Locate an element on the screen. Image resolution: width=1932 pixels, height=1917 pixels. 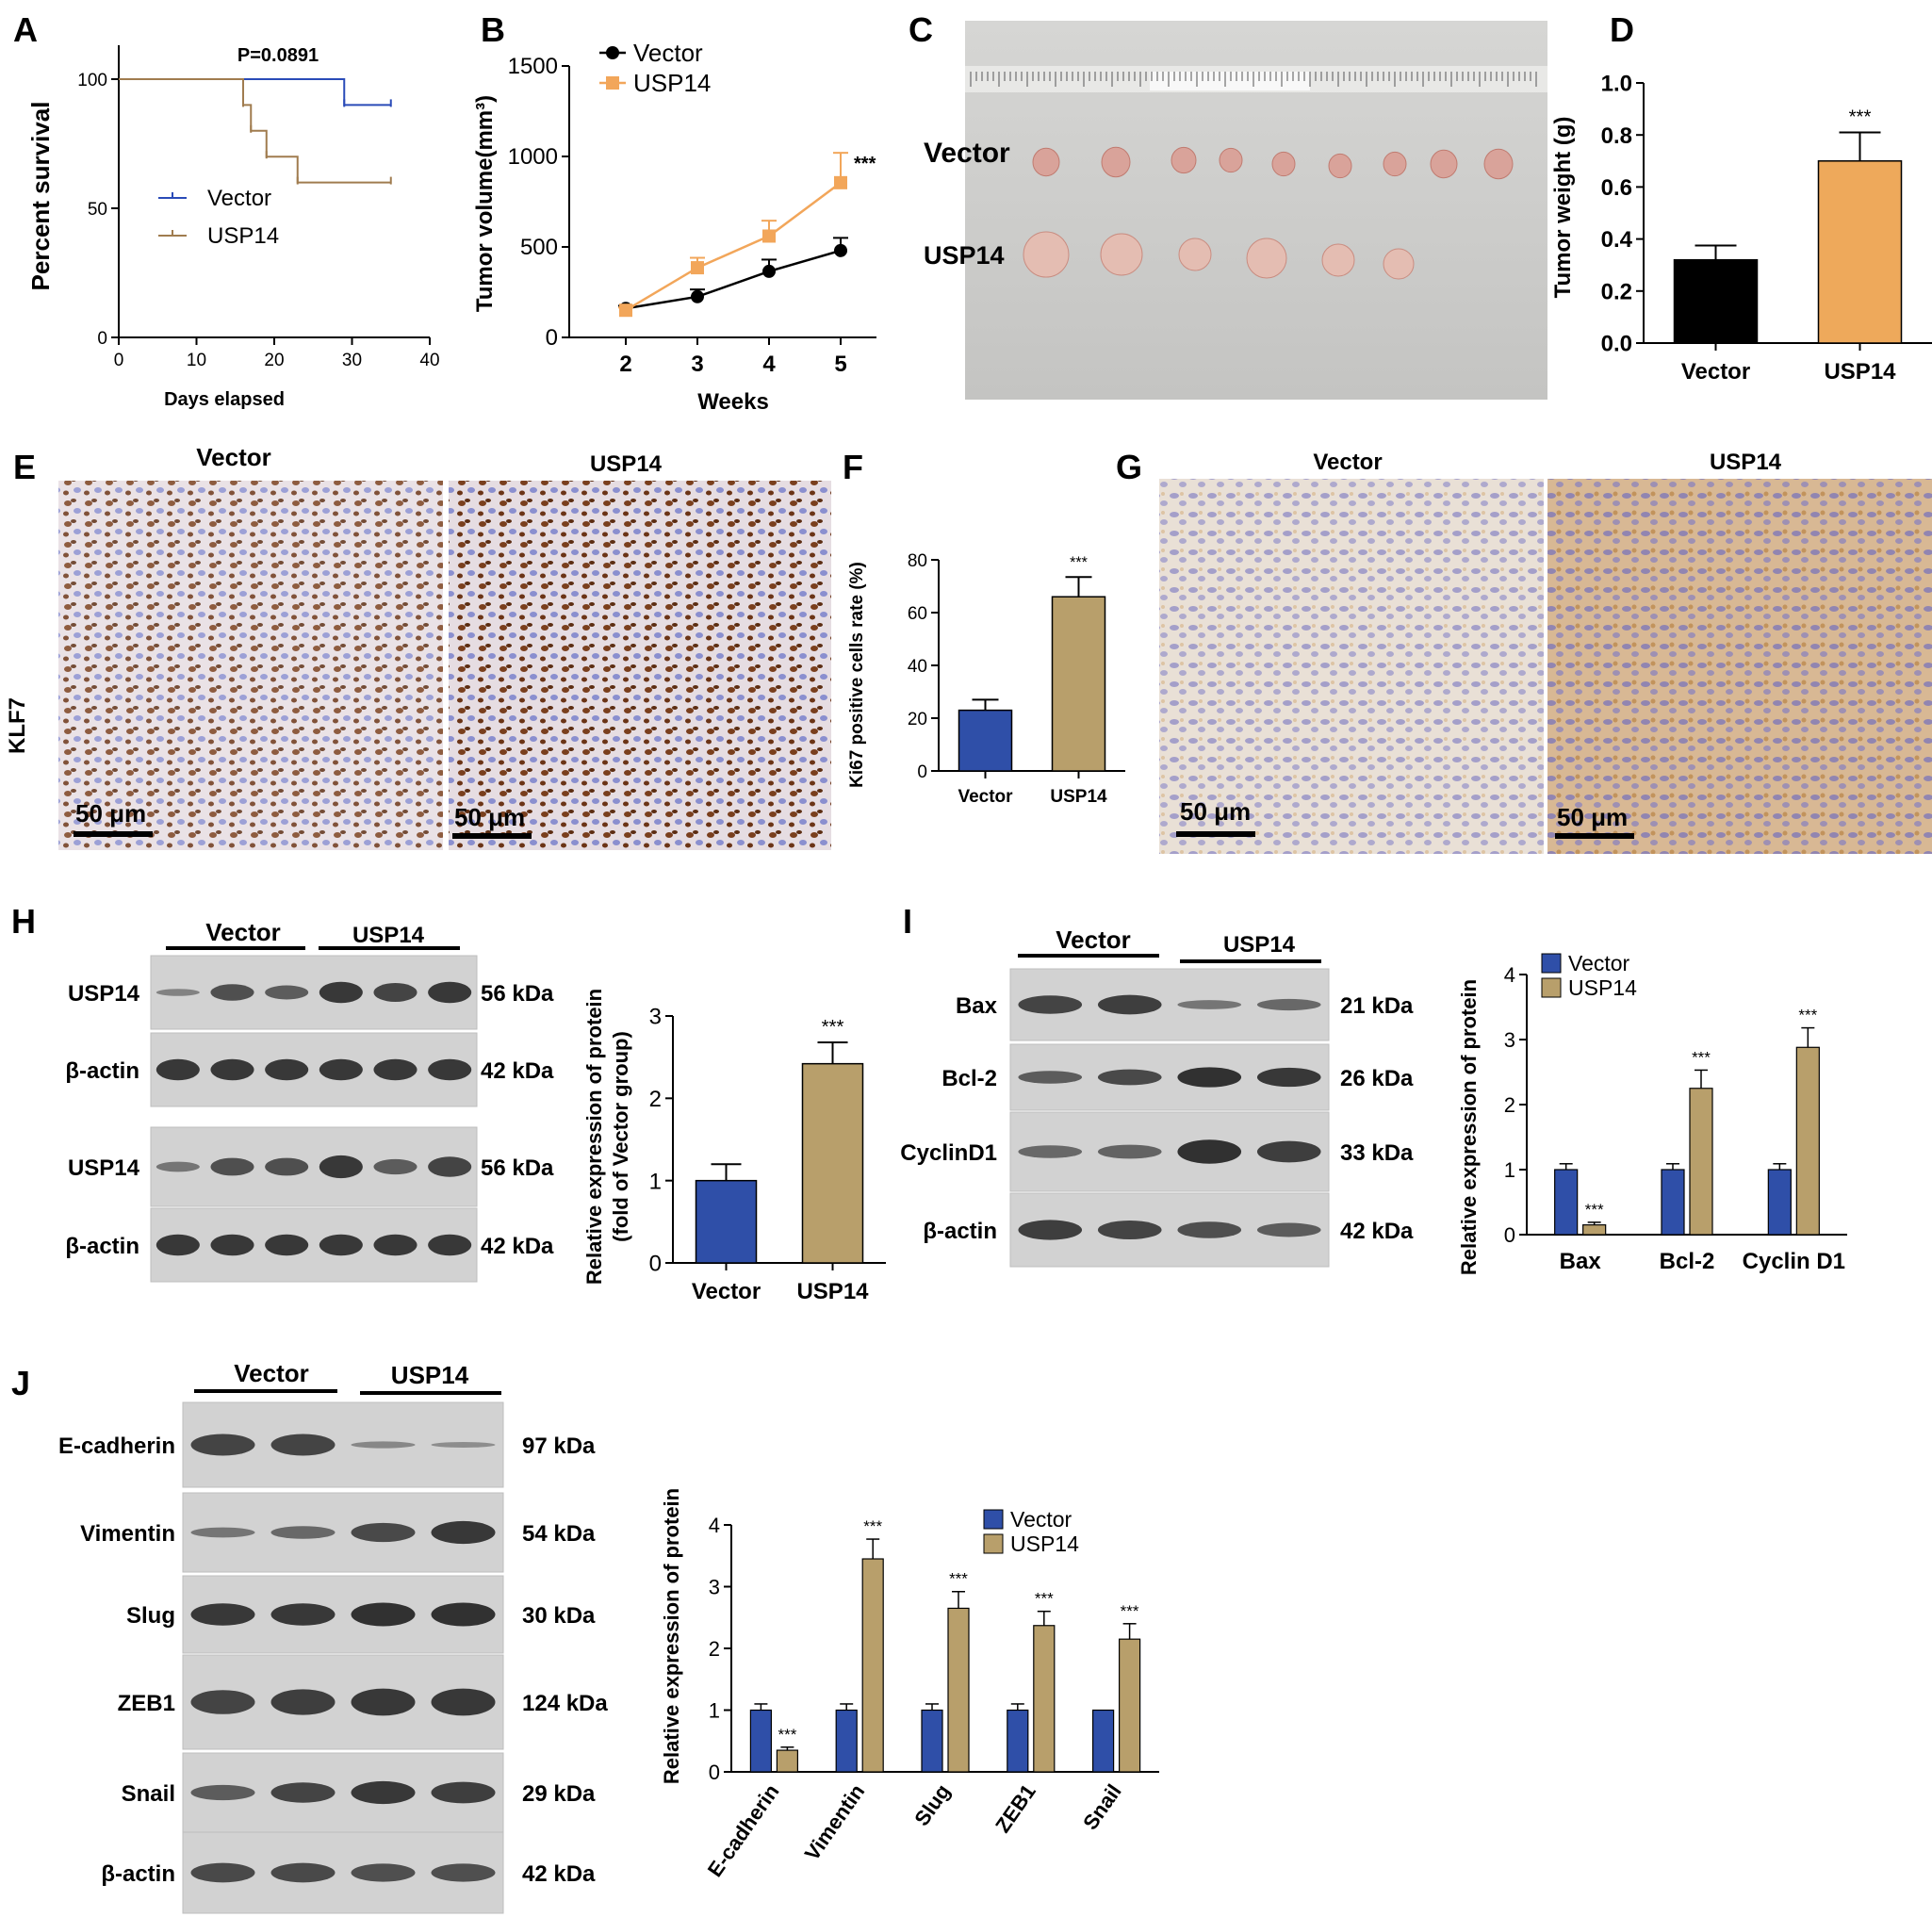
blot-j-quant-y-tick-label: 0 is located at coordinates (714, 1772).